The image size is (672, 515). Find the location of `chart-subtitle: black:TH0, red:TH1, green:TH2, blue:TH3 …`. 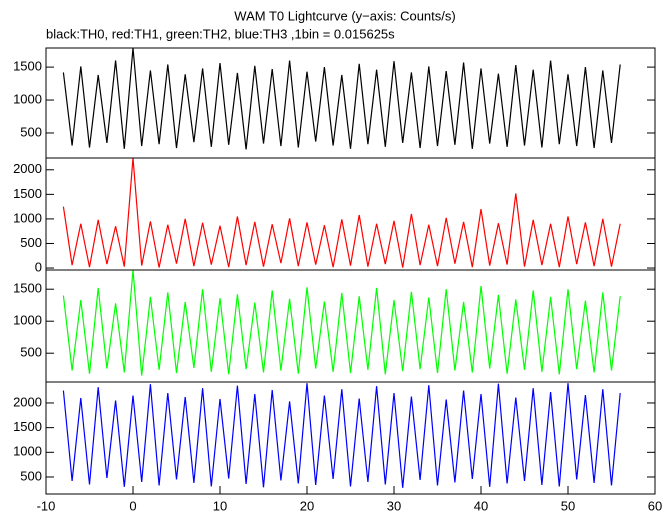

chart-subtitle: black:TH0, red:TH1, green:TH2, blue:TH3 … is located at coordinates (220, 33).